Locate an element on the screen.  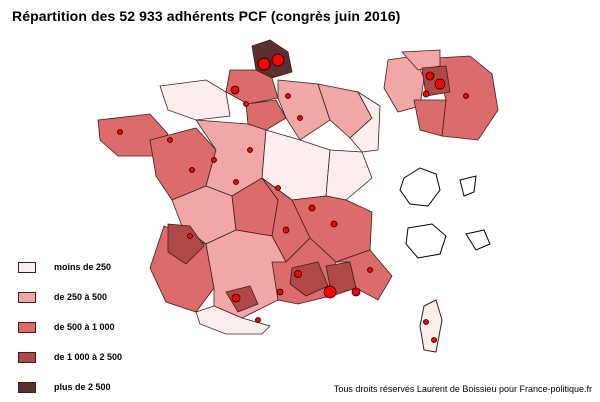
legend-item: de 500 à 1 000 is located at coordinates (70, 327).